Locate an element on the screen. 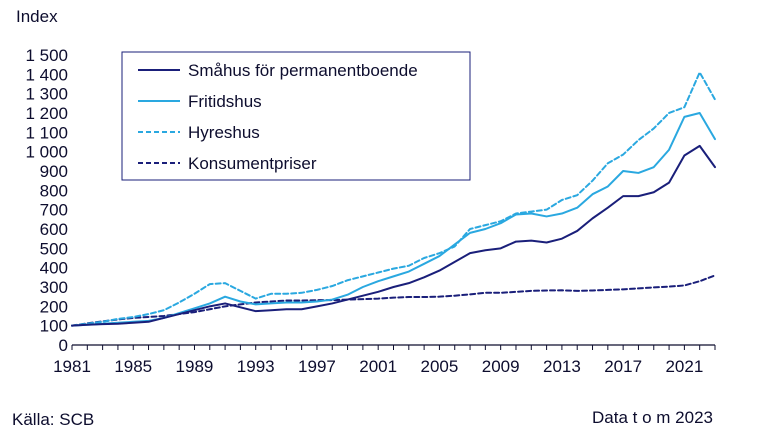 The image size is (757, 440). y-tick-label: 1 300 is located at coordinates (46, 94).